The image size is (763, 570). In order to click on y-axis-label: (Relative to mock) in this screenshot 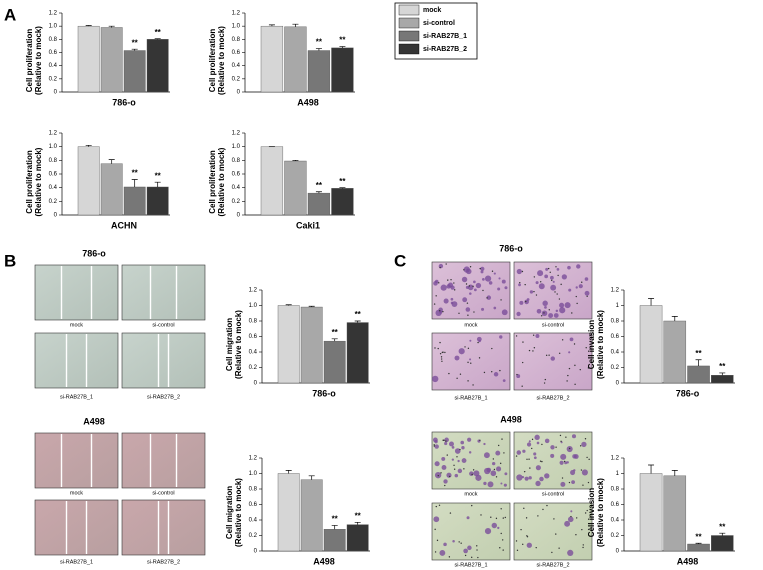, I will do `click(38, 181)`.